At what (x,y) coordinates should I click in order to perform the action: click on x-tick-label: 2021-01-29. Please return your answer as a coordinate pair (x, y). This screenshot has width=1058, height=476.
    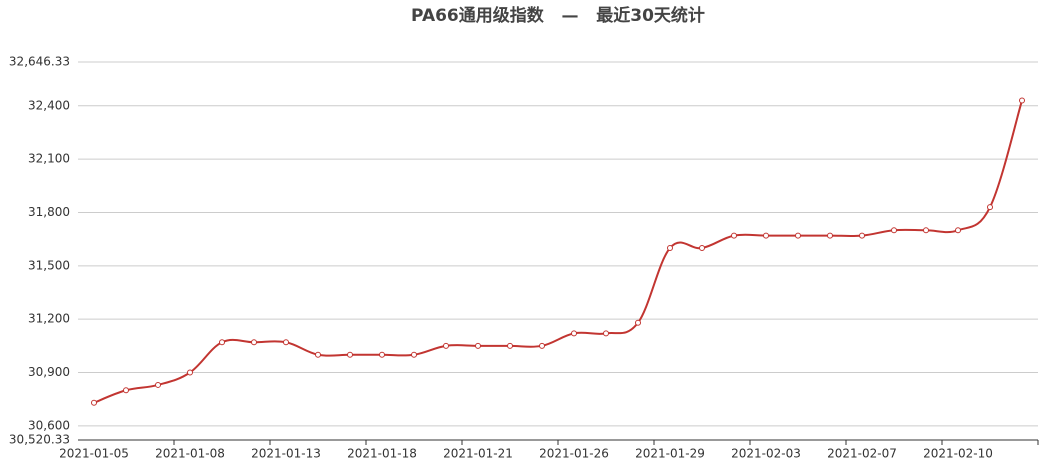
    Looking at the image, I should click on (670, 454).